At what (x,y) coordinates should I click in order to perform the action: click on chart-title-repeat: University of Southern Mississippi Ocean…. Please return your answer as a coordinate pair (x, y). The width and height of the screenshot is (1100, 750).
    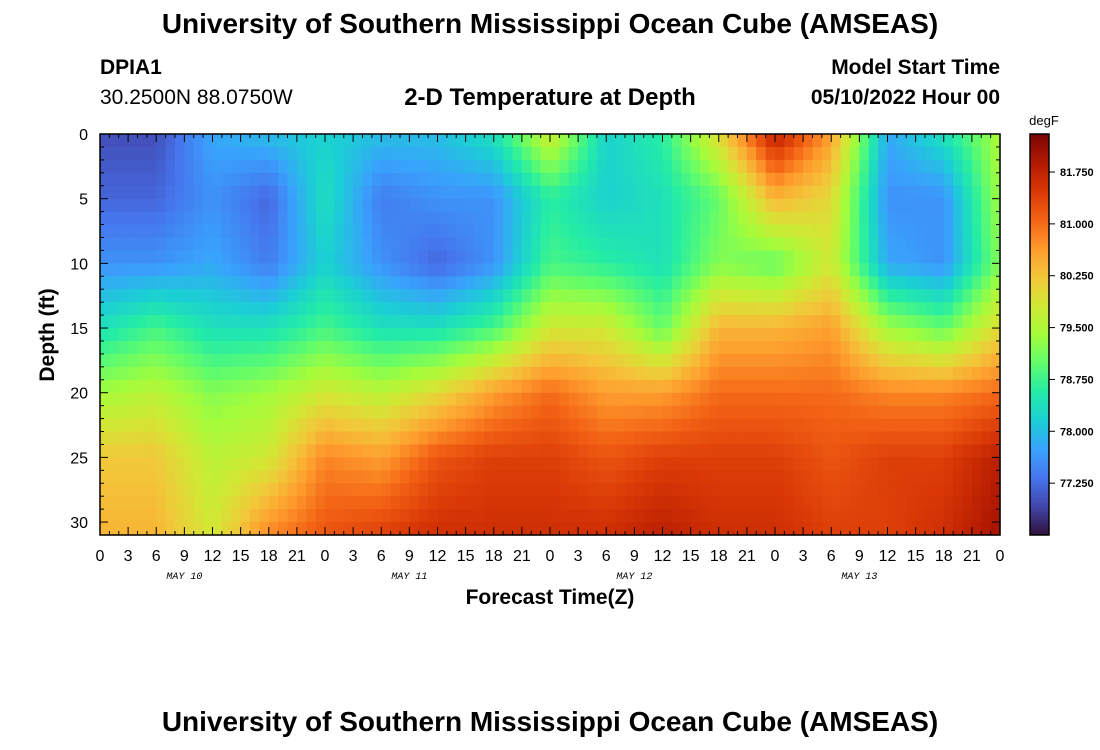
    Looking at the image, I should click on (550, 721).